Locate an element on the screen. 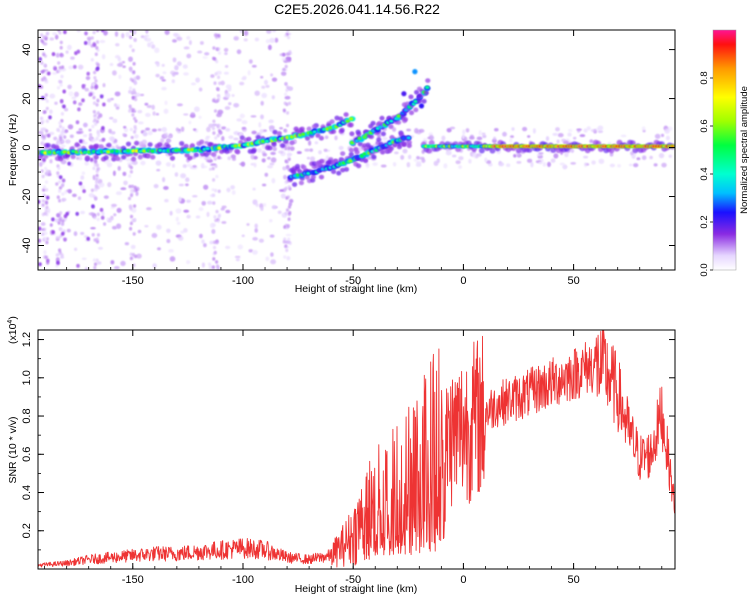 The height and width of the screenshot is (600, 750). colorbar-tick-label: 0.8 is located at coordinates (704, 77).